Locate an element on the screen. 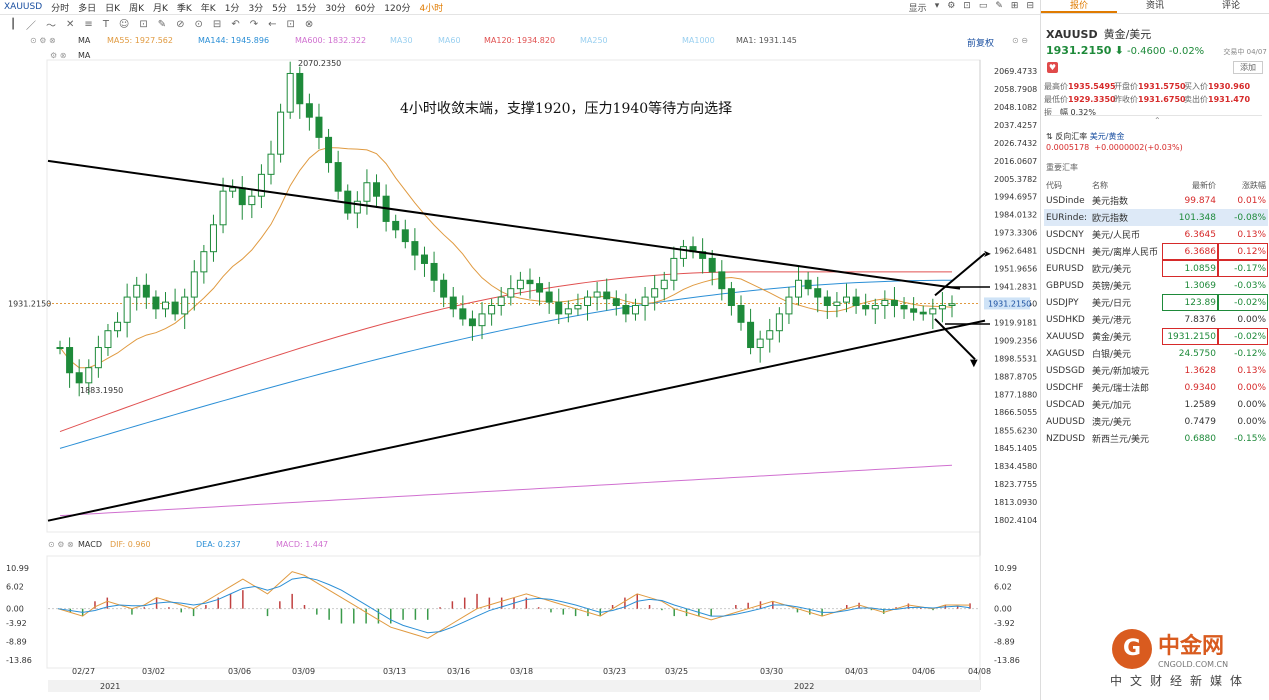  tool-icon-3: ✎ is located at coordinates (999, 6).